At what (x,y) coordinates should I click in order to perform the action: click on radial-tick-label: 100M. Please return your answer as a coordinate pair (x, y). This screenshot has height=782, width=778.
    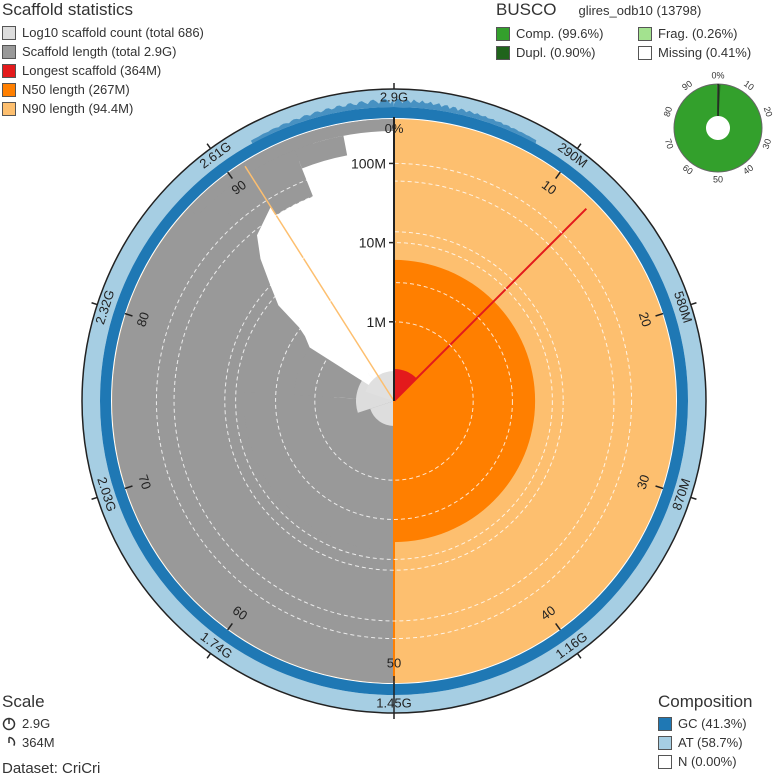
    Looking at the image, I should click on (368, 163).